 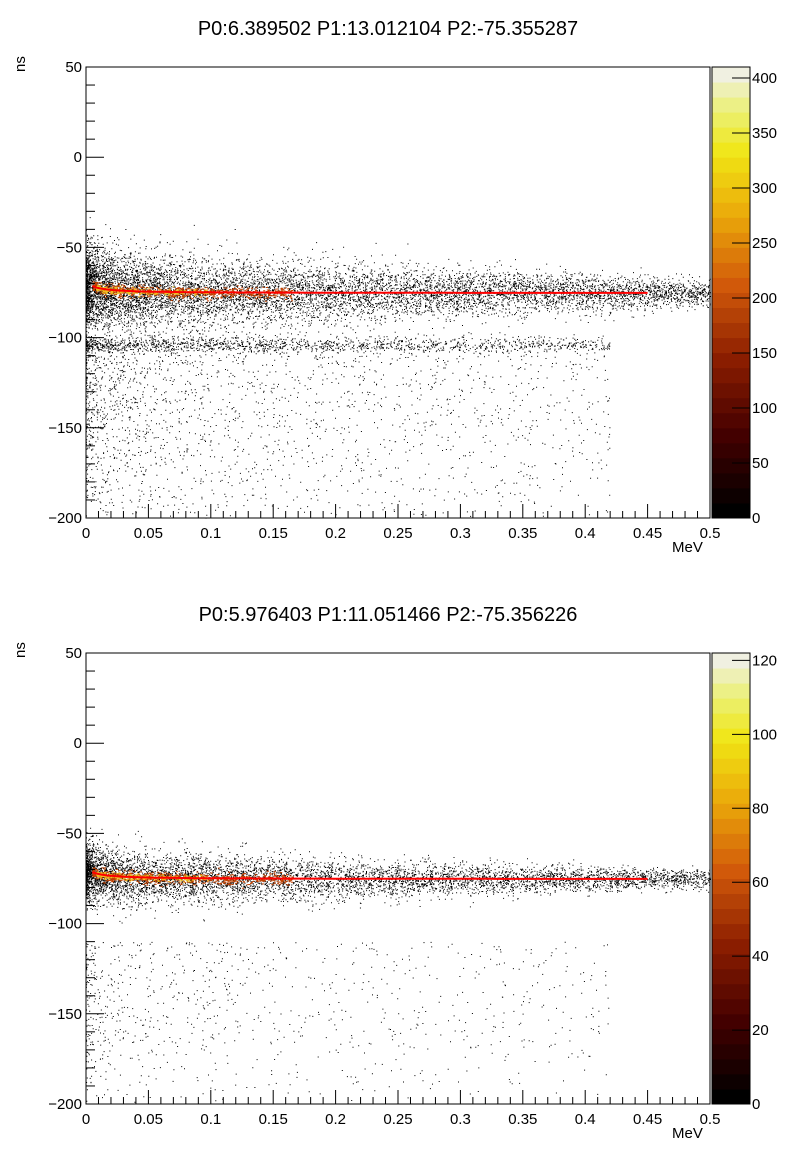 What do you see at coordinates (760, 956) in the screenshot?
I see `colorbar-tick-label: 40` at bounding box center [760, 956].